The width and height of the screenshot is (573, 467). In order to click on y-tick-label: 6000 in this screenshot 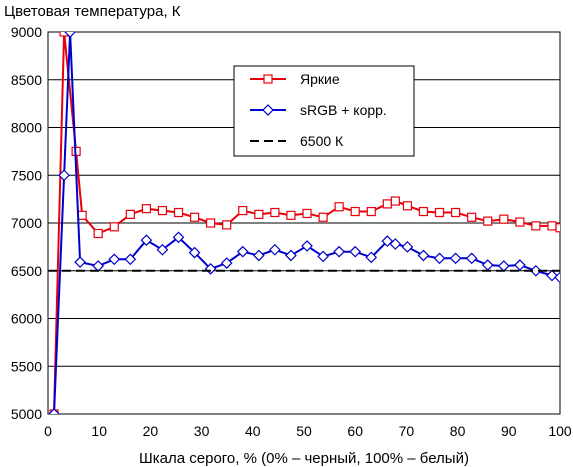, I will do `click(26, 319)`.